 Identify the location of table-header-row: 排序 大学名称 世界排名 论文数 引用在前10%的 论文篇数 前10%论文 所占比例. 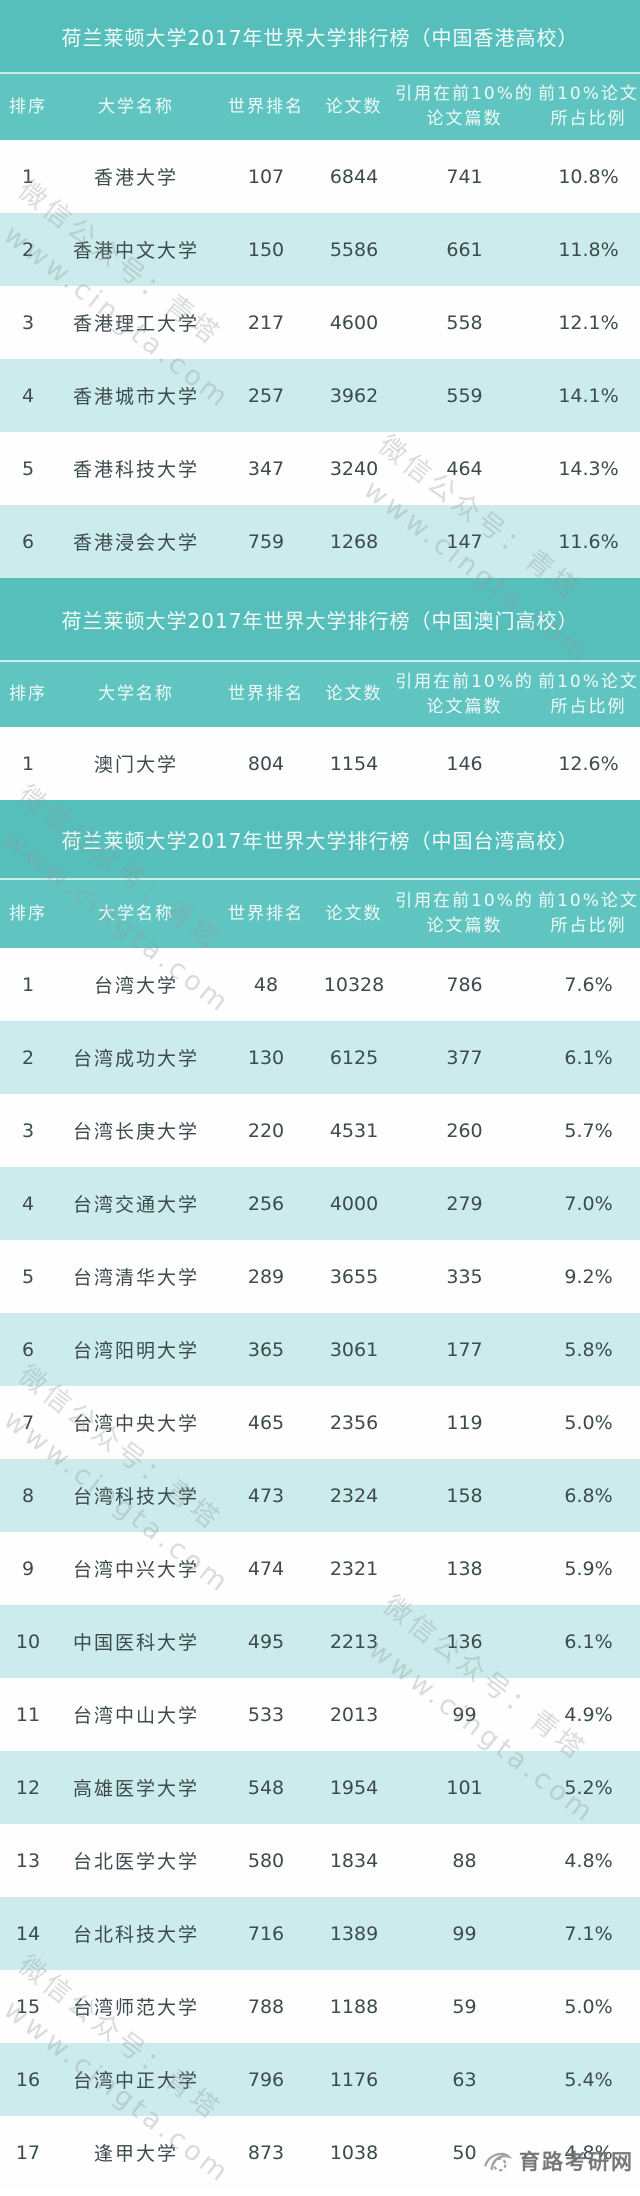
(320, 913).